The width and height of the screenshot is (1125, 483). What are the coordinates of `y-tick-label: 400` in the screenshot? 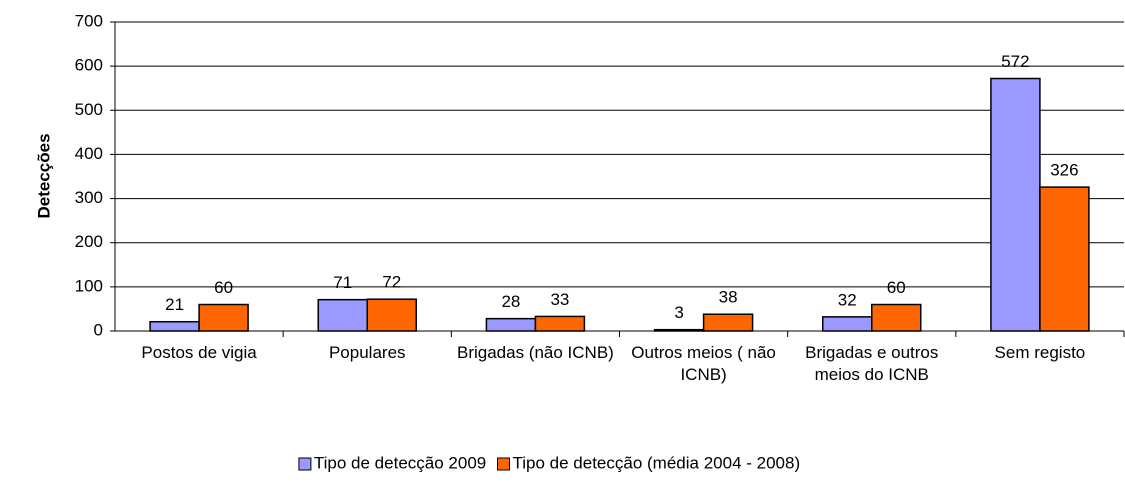 It's located at (89, 153).